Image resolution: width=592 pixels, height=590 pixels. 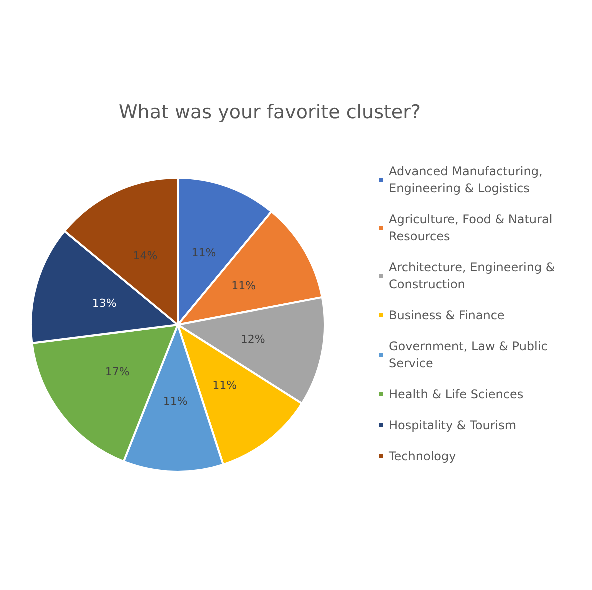 I want to click on legend-label: Advanced Manufacturing, Engineering & Logistics, so click(x=468, y=180).